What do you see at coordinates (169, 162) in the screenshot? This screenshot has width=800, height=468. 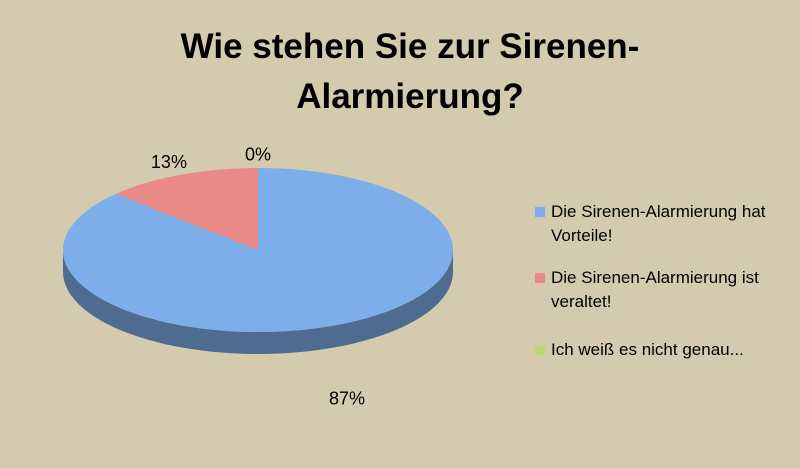 I see `data-label: 13%` at bounding box center [169, 162].